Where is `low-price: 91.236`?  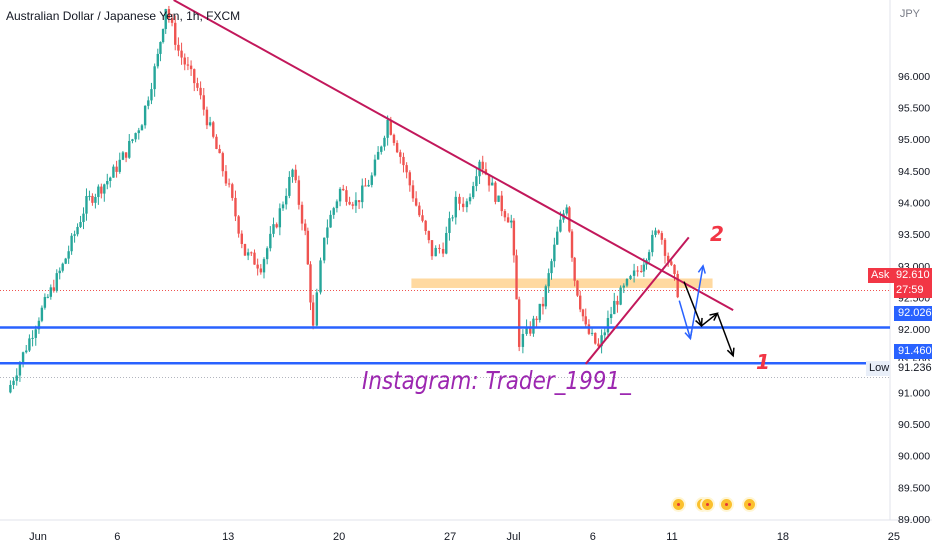
low-price: 91.236 is located at coordinates (915, 368).